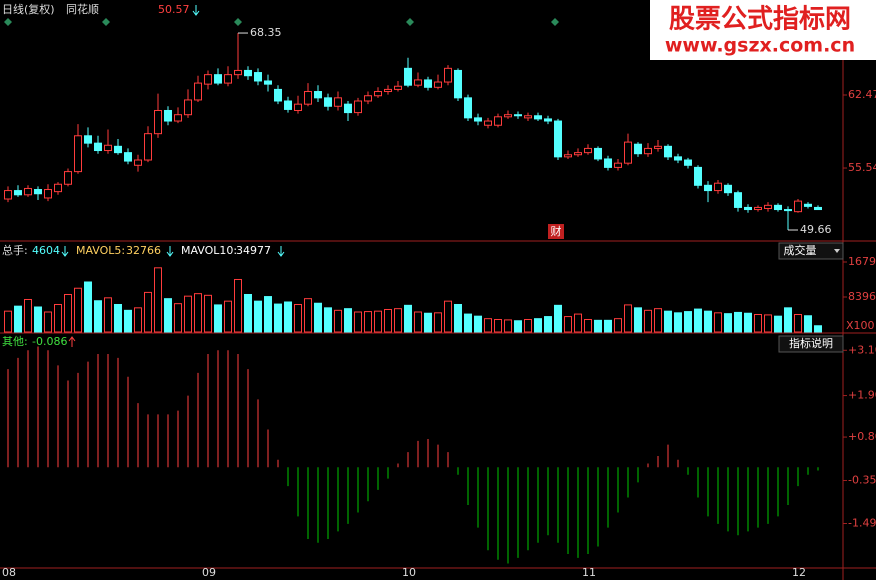 This screenshot has height=580, width=876. Describe the element at coordinates (174, 9) in the screenshot. I see `last-price: 50.57` at that location.